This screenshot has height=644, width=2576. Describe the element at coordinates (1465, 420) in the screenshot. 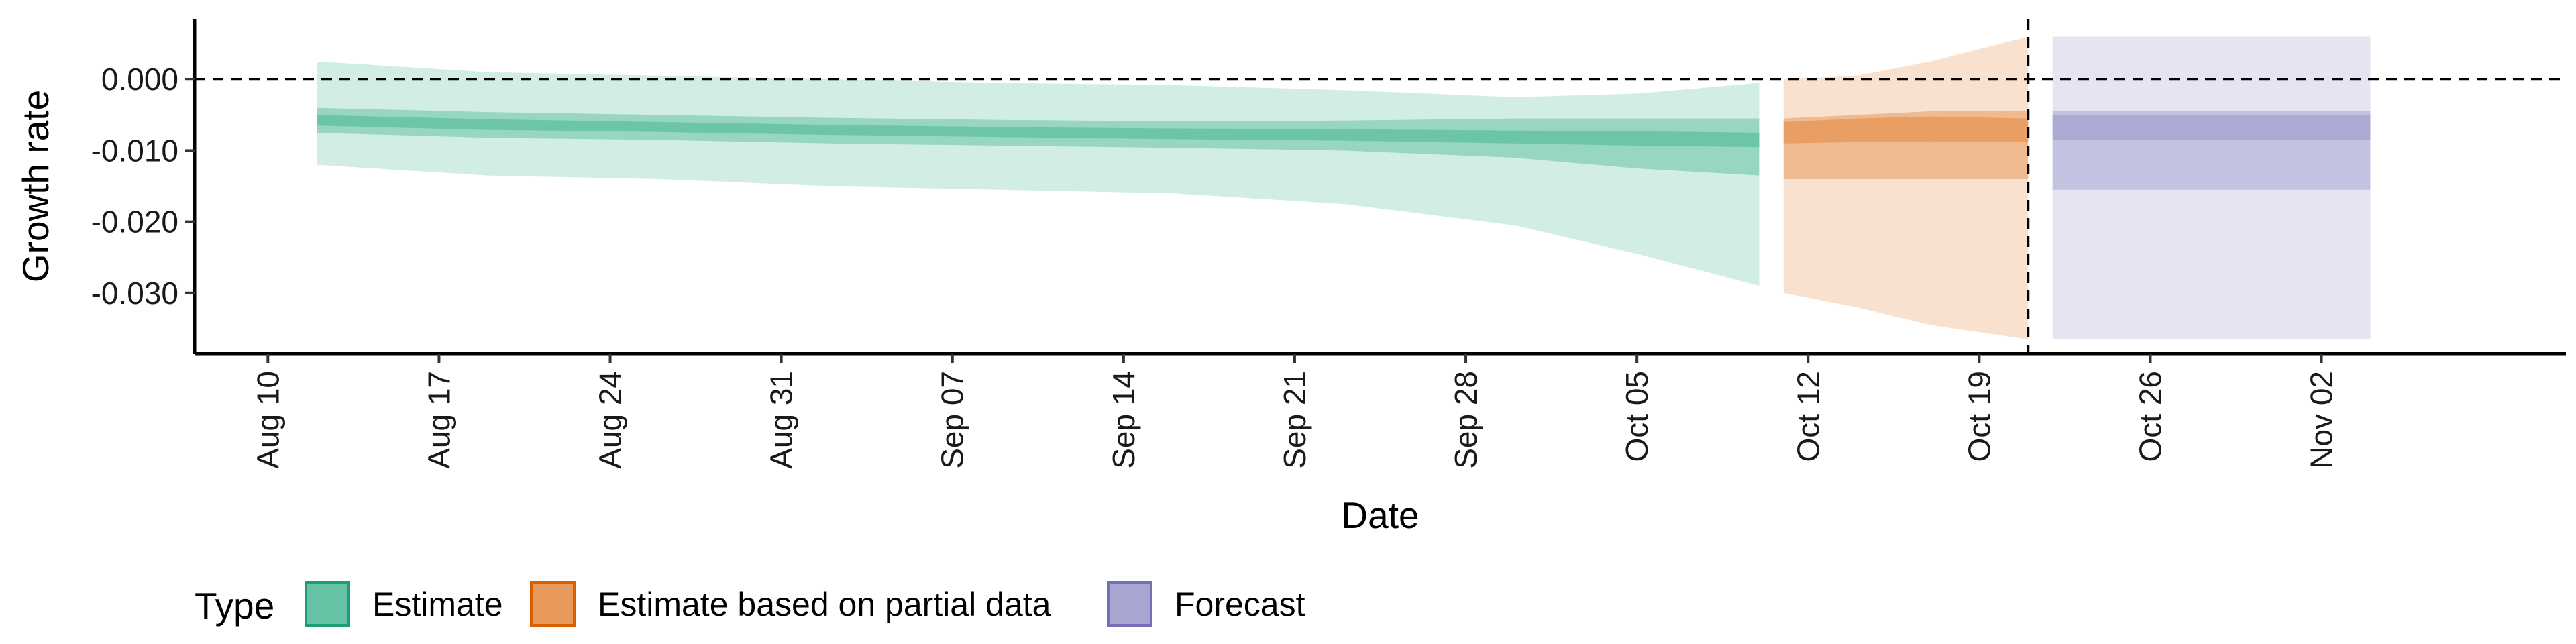

I see `x-tick-label: Sep 28` at that location.